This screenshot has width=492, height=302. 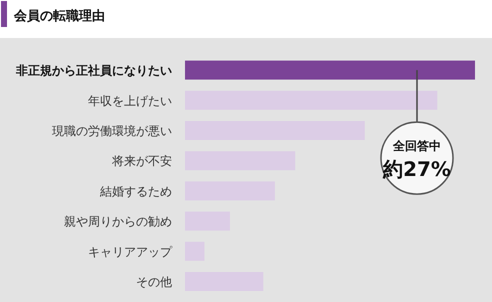 I want to click on y-tick-label: 結婚するため, so click(x=135, y=191).